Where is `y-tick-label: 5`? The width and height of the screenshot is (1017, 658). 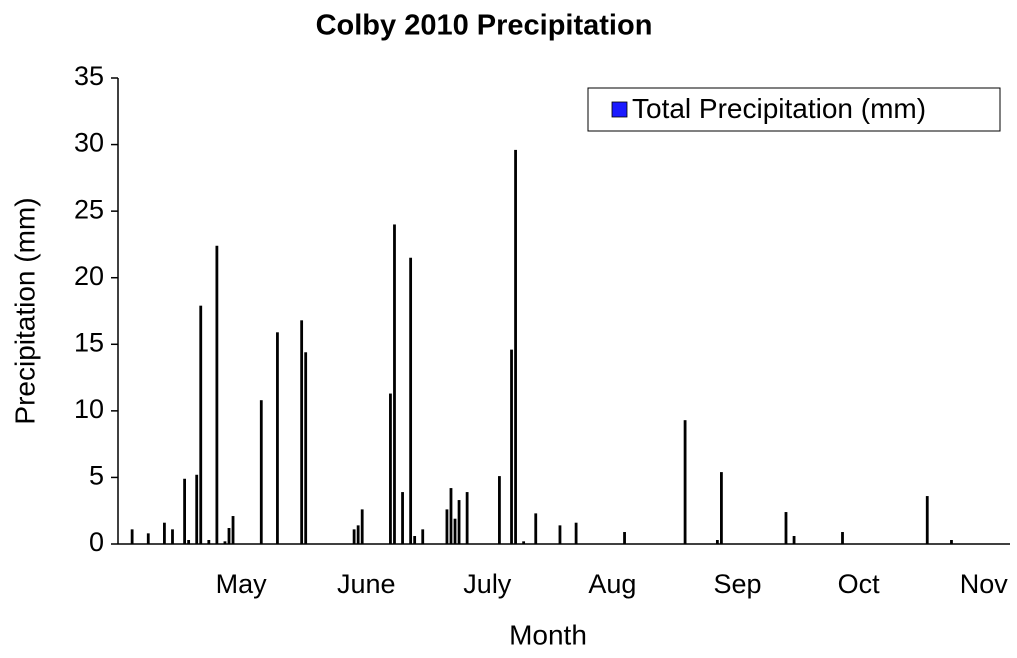 y-tick-label: 5 is located at coordinates (96, 476).